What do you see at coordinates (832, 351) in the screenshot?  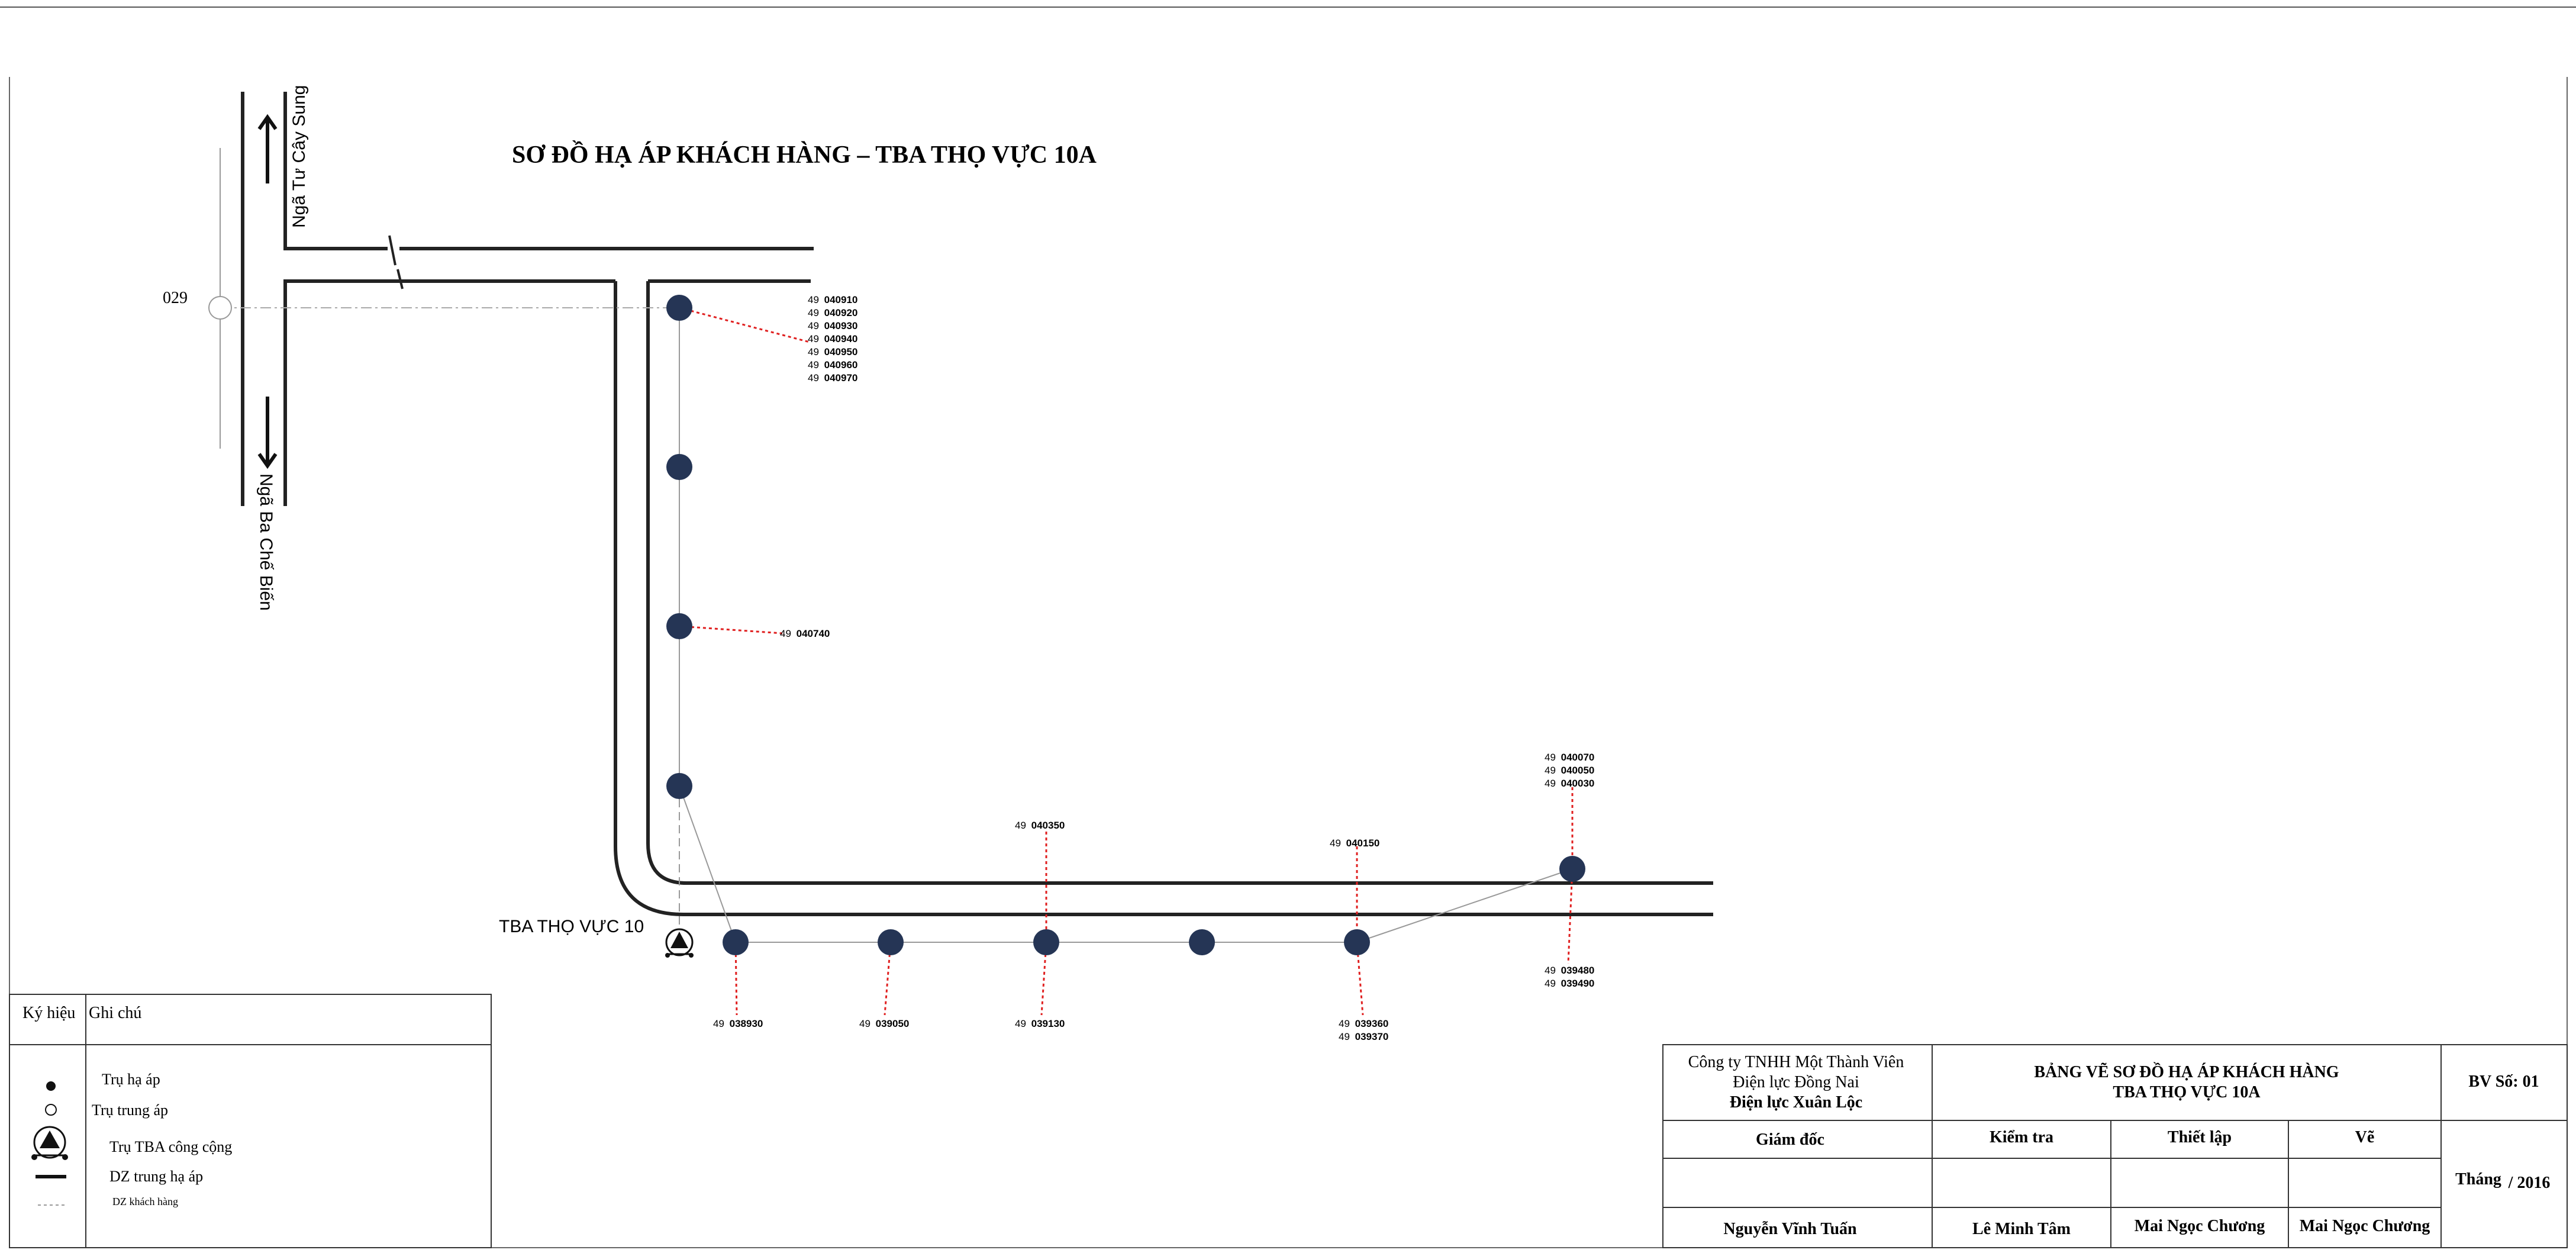 I see `customer-code-label: 49 040950` at bounding box center [832, 351].